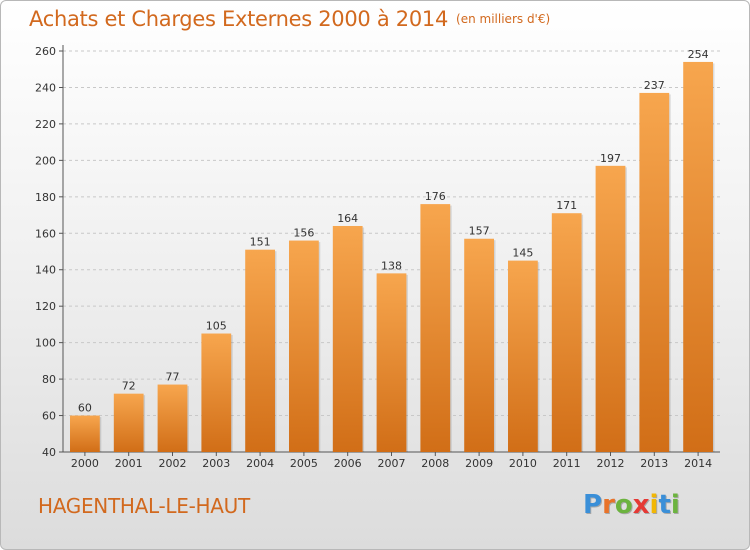 The image size is (750, 550). What do you see at coordinates (45, 233) in the screenshot?
I see `y-tick-label: 160` at bounding box center [45, 233].